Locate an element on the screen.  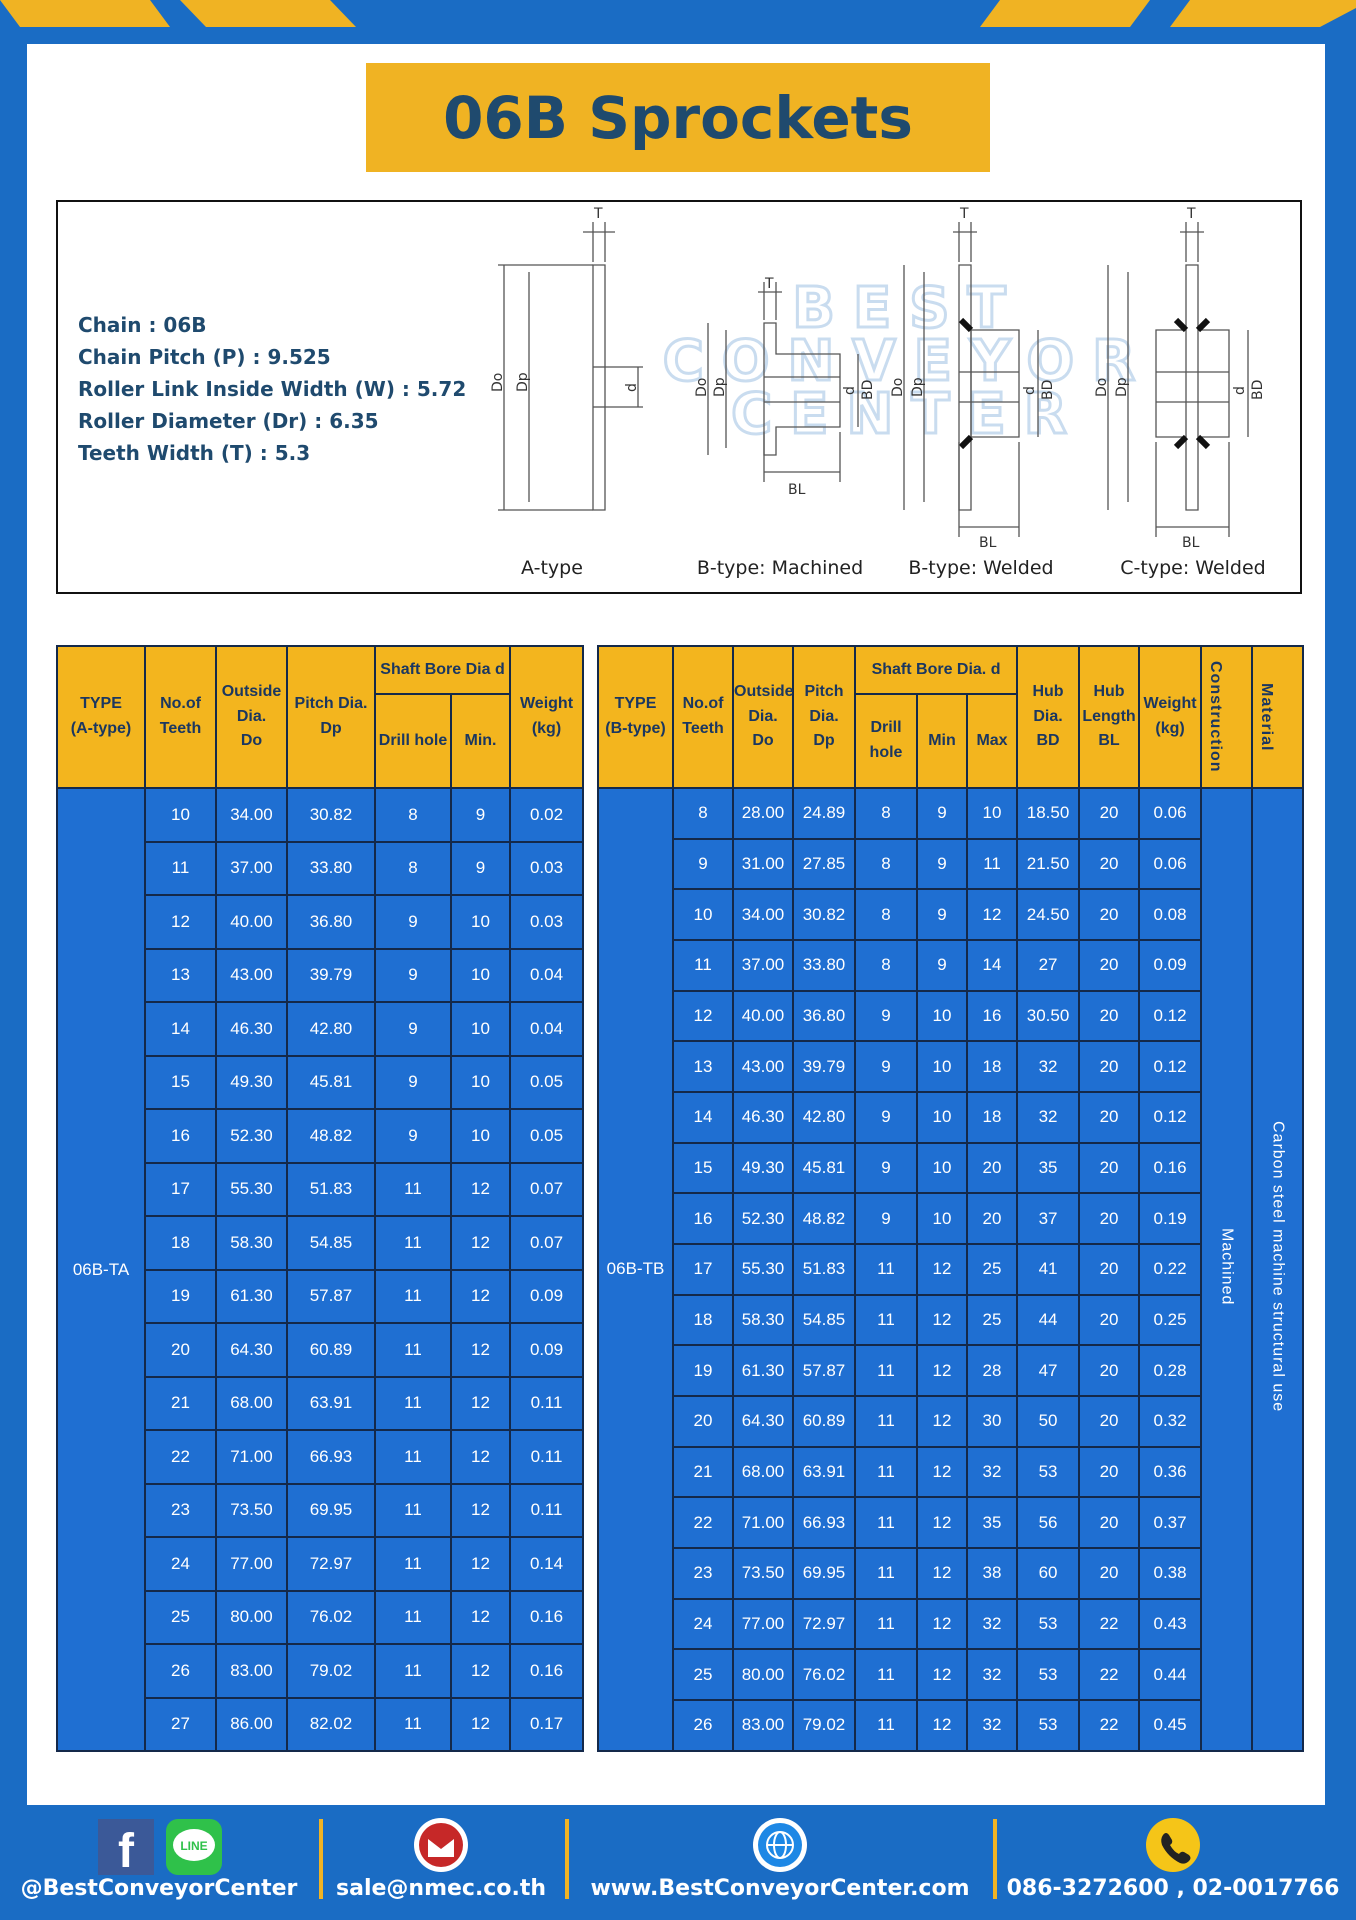
data-cell: 46.30 is located at coordinates (763, 1117).